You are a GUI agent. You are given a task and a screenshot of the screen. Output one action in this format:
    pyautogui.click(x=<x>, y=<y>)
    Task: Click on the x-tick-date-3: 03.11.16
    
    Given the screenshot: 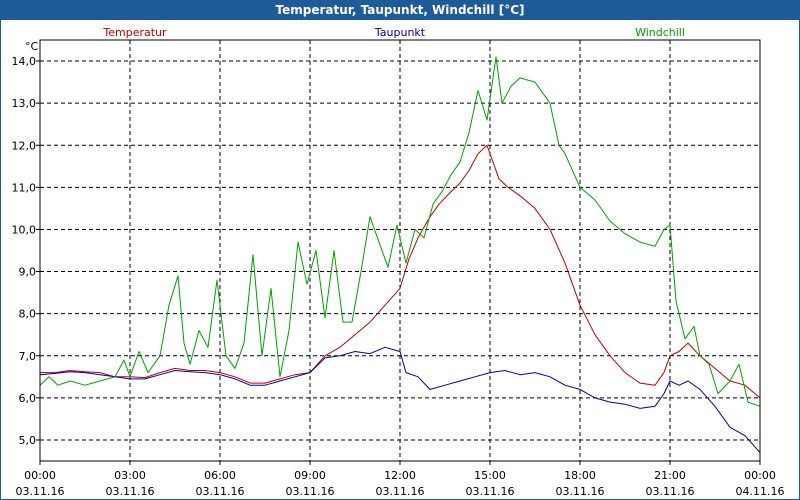 What is the action you would take?
    pyautogui.click(x=310, y=491)
    